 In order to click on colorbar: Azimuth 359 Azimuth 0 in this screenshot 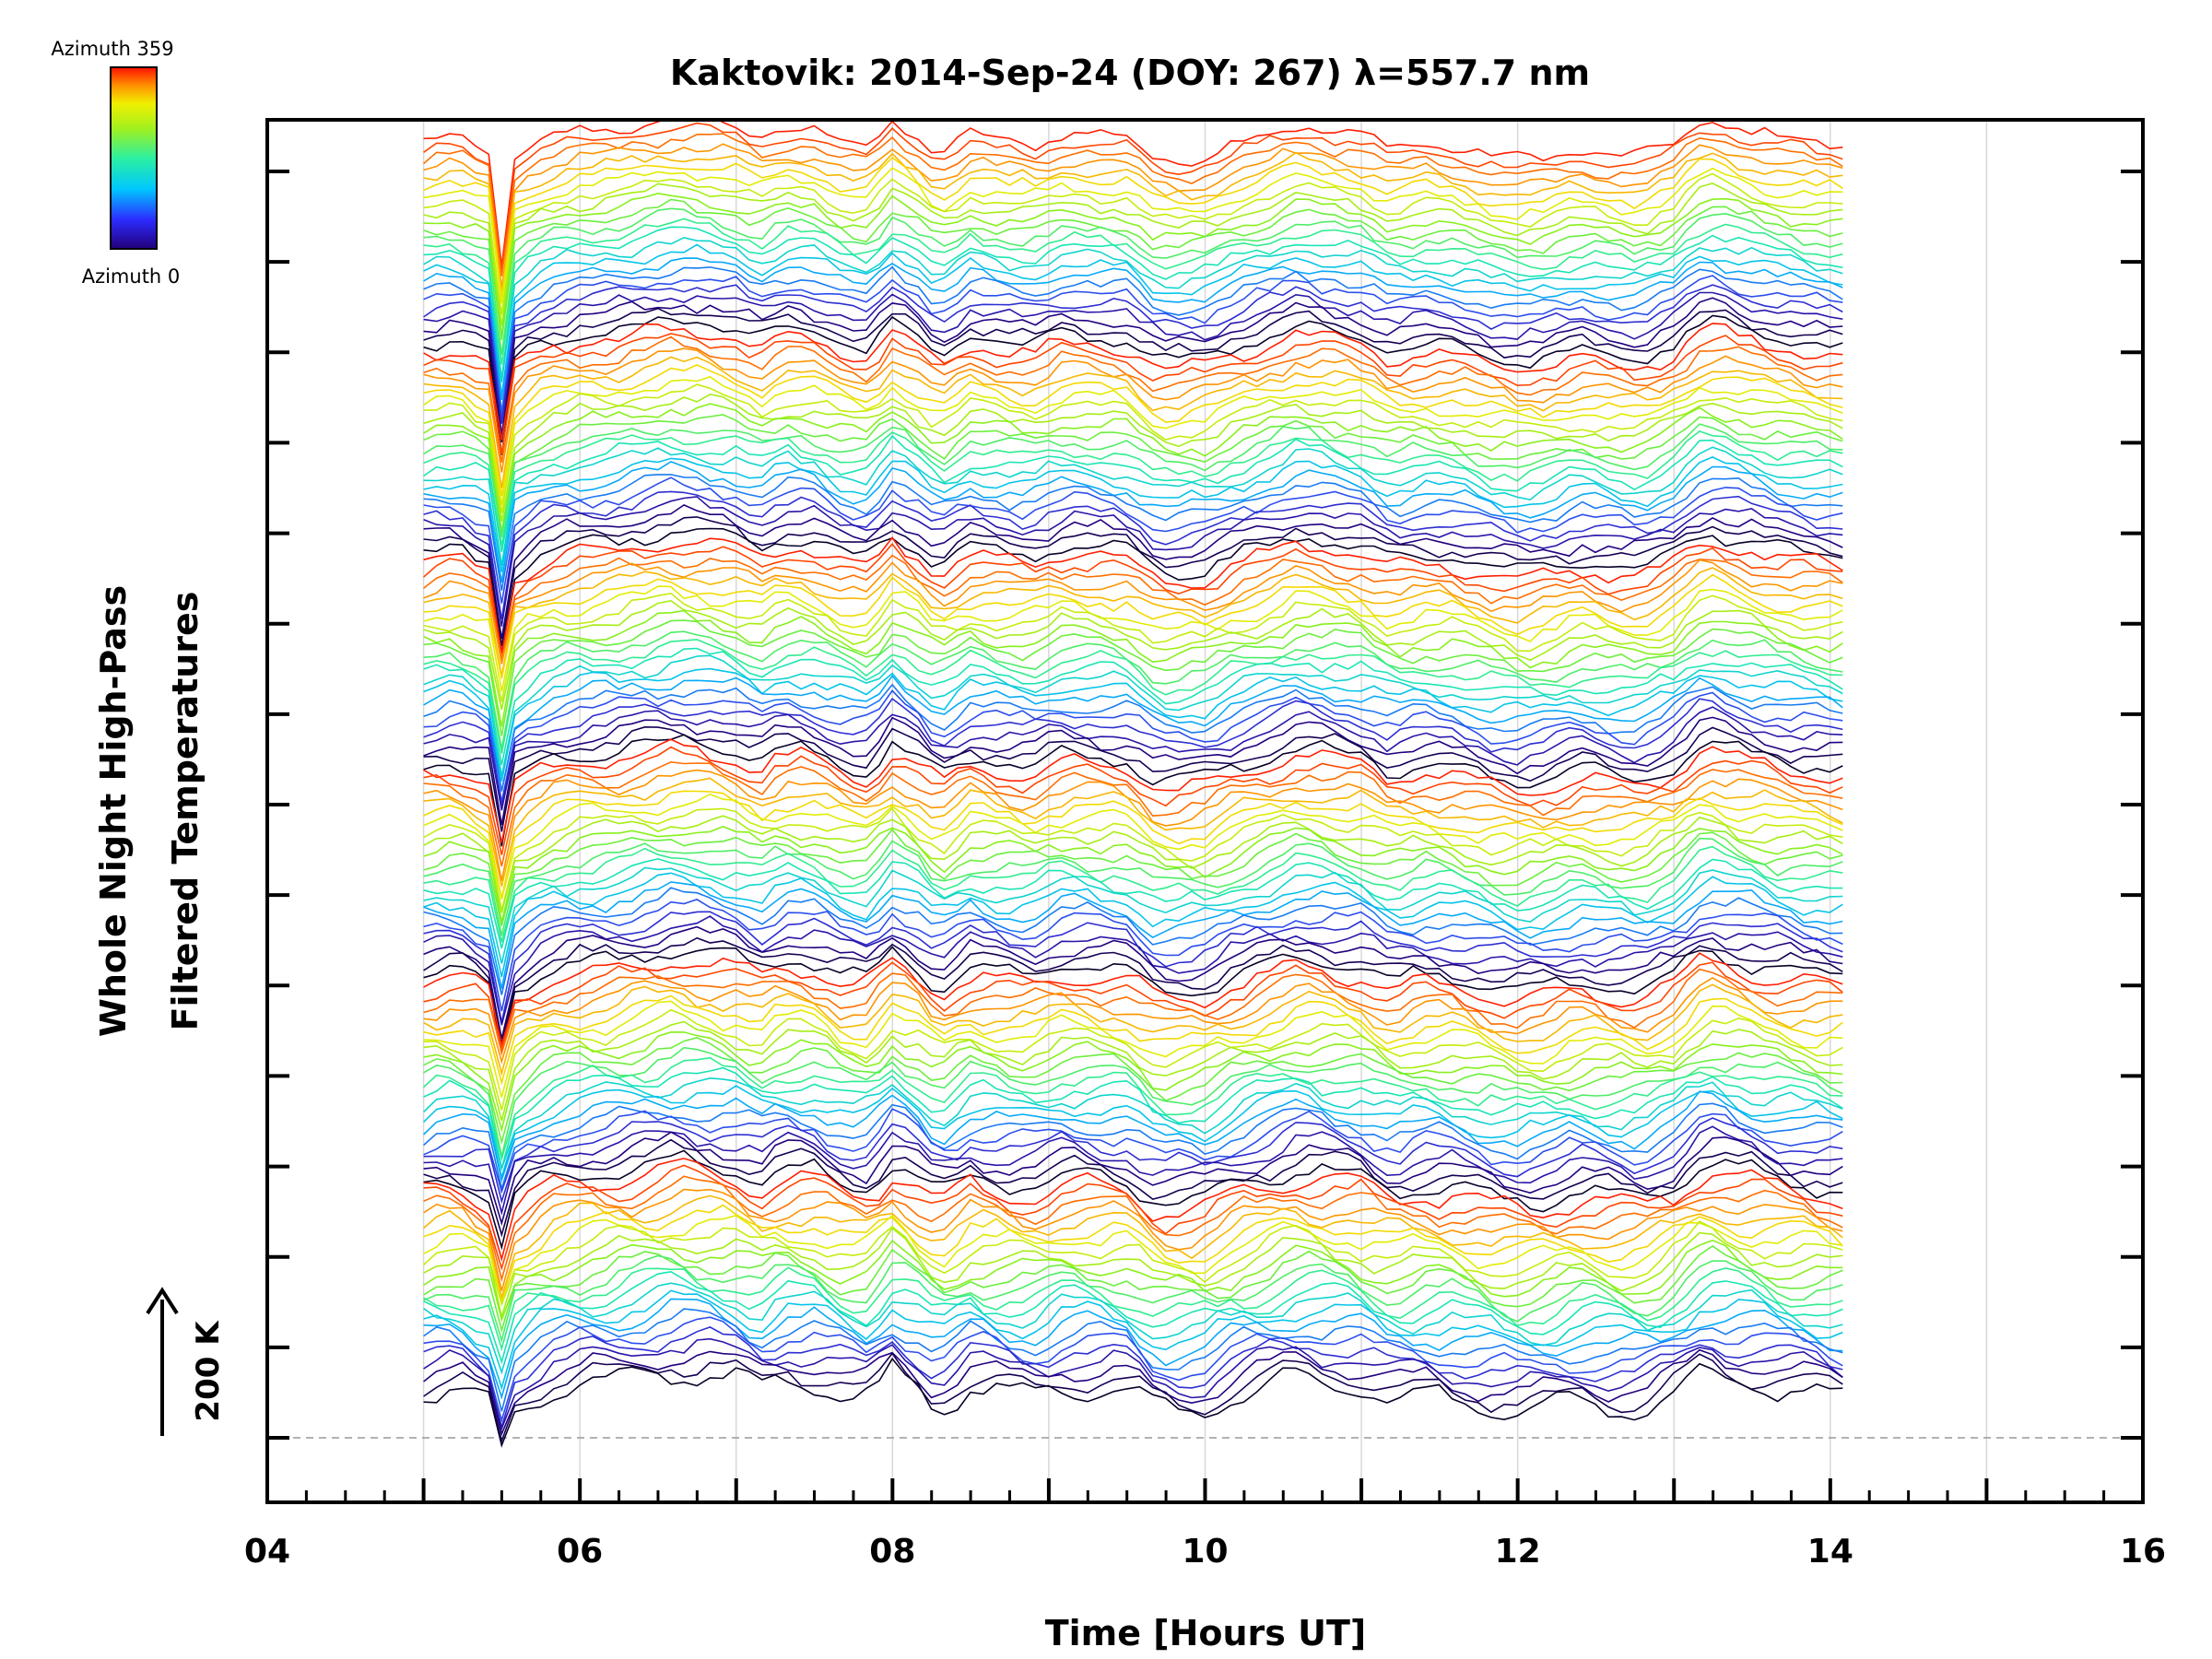, I will do `click(115, 163)`.